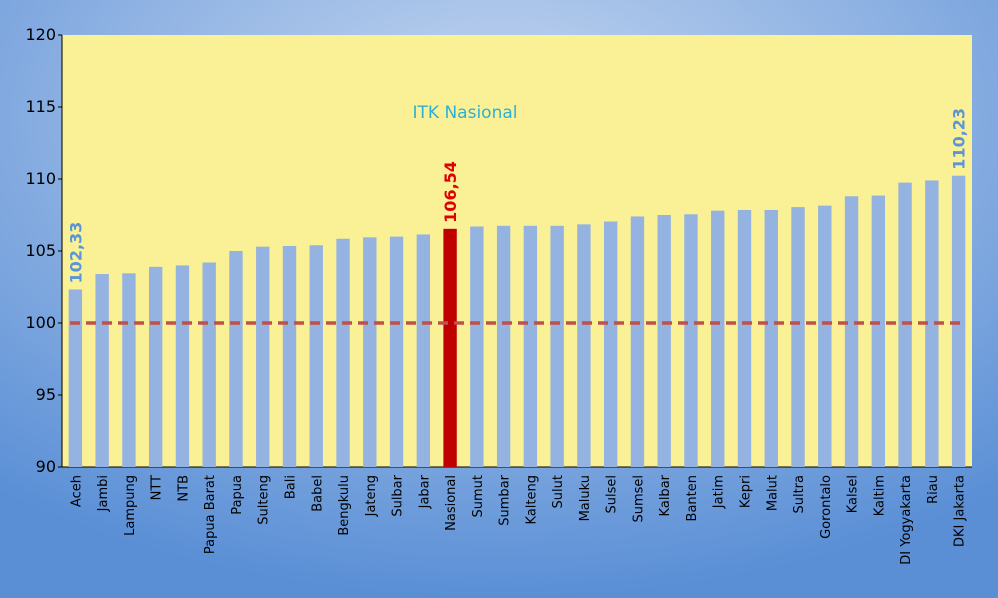 This screenshot has width=998, height=598. What do you see at coordinates (638, 499) in the screenshot?
I see `x-tick-label: Sumsel` at bounding box center [638, 499].